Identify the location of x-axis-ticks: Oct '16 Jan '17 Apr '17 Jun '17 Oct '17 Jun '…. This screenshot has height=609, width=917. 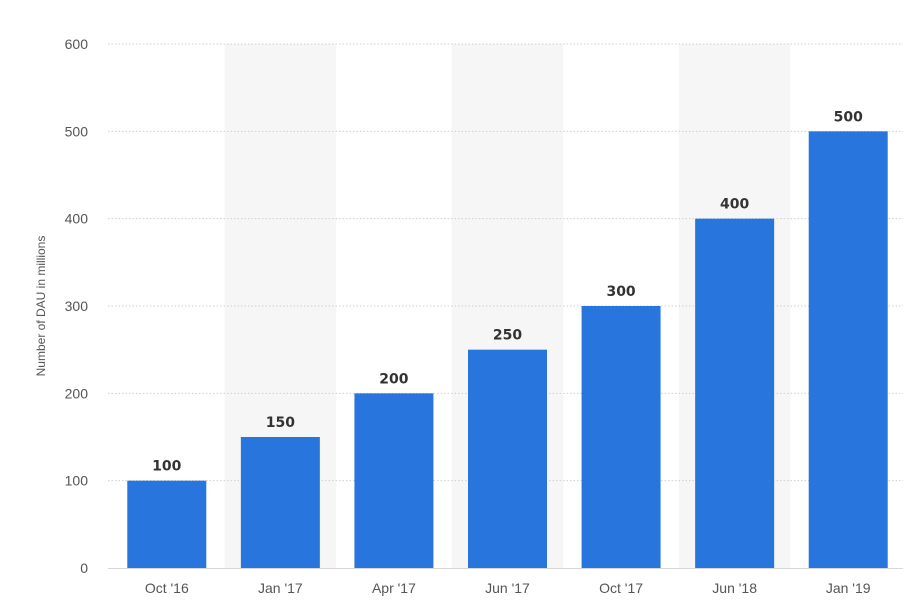
(508, 588).